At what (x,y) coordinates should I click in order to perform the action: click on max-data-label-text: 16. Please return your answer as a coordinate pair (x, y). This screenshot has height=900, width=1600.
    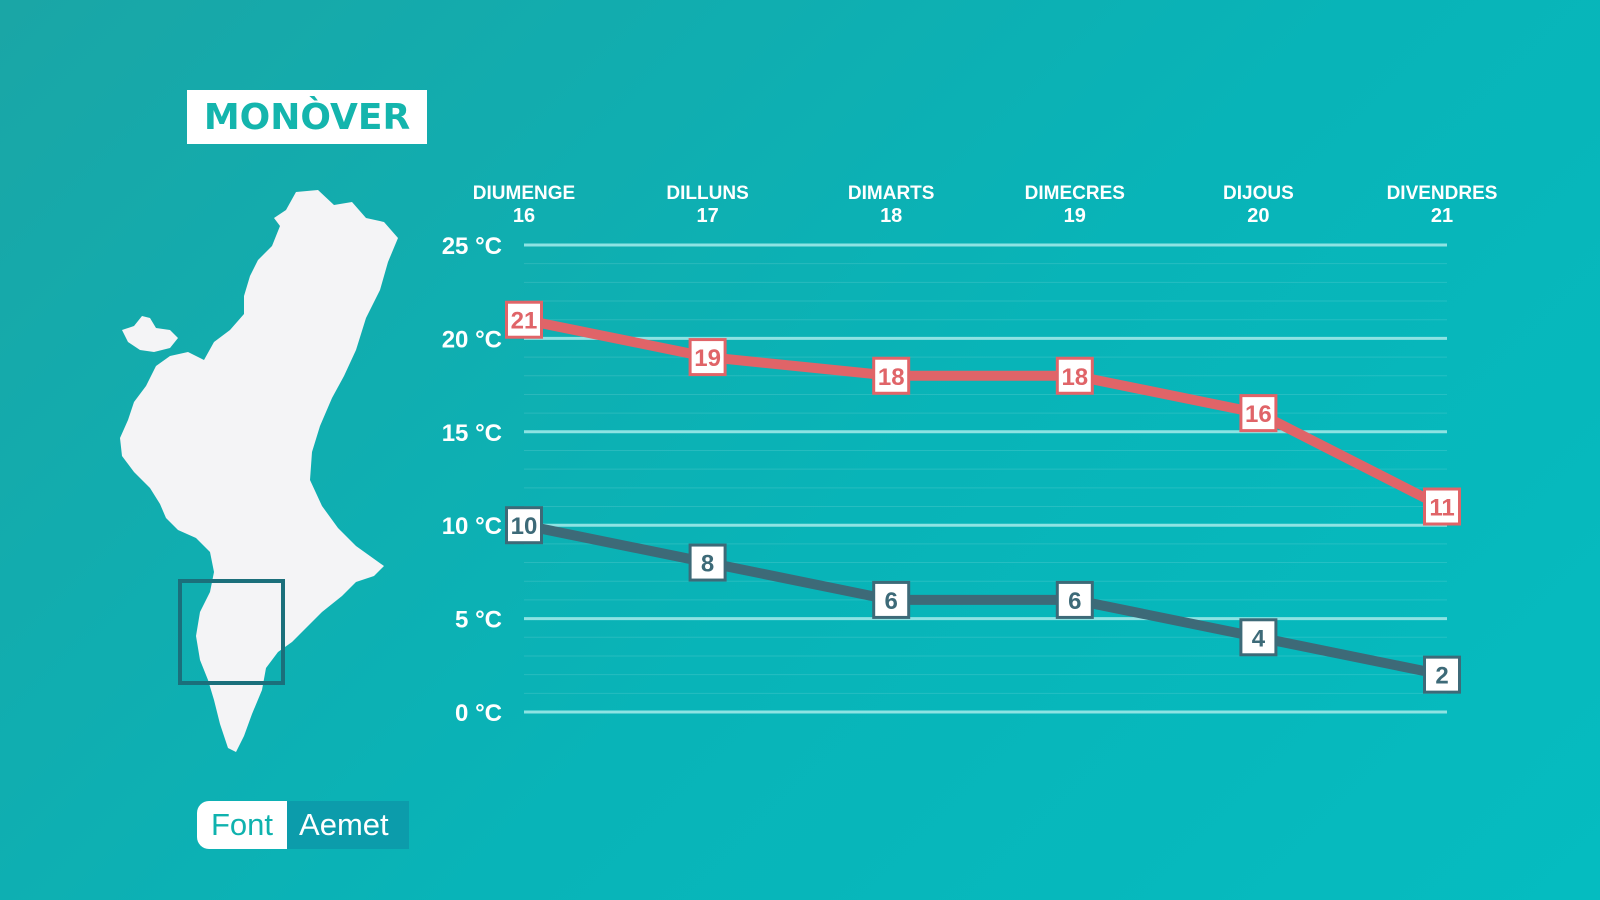
    Looking at the image, I should click on (1258, 414).